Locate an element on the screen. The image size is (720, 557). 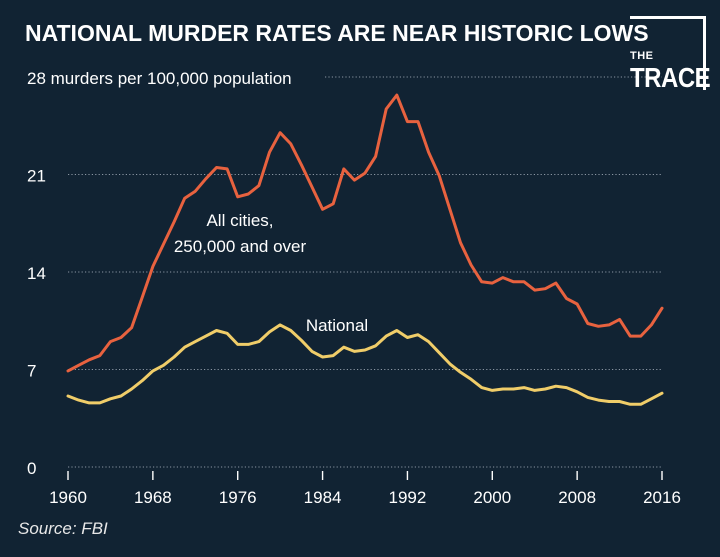
series-label-0-line-0: All cities, is located at coordinates (239, 220).